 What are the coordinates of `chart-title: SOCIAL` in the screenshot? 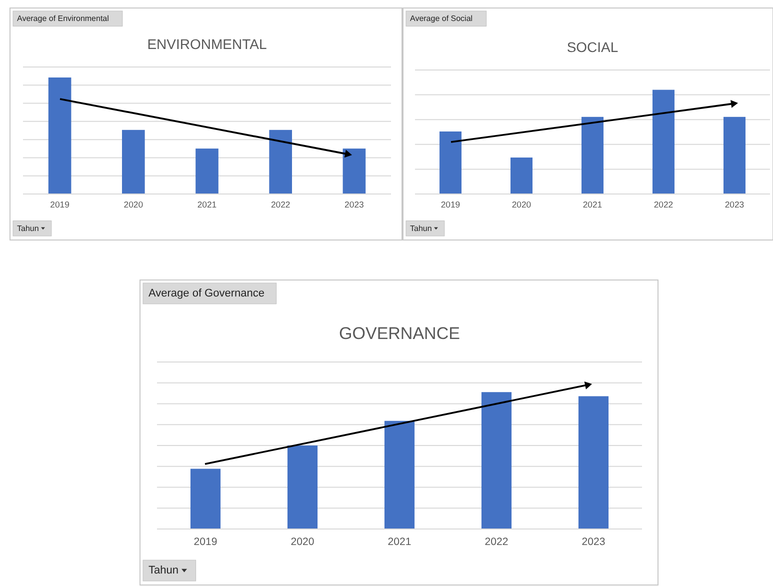 It's located at (592, 47).